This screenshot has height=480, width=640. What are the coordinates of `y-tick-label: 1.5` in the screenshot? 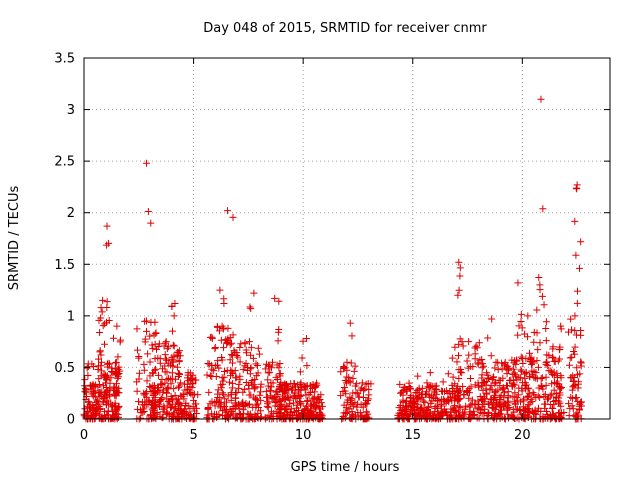 It's located at (64, 265).